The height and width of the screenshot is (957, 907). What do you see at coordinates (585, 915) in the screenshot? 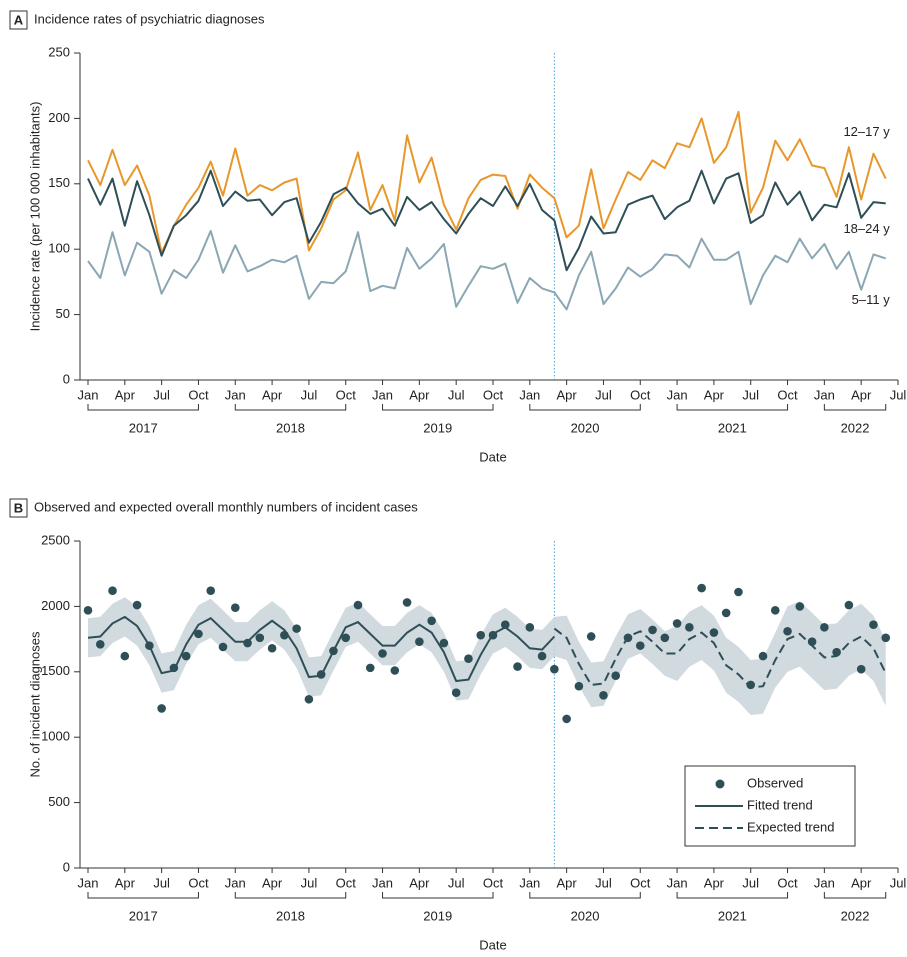
I see `year-label: 2020` at bounding box center [585, 915].